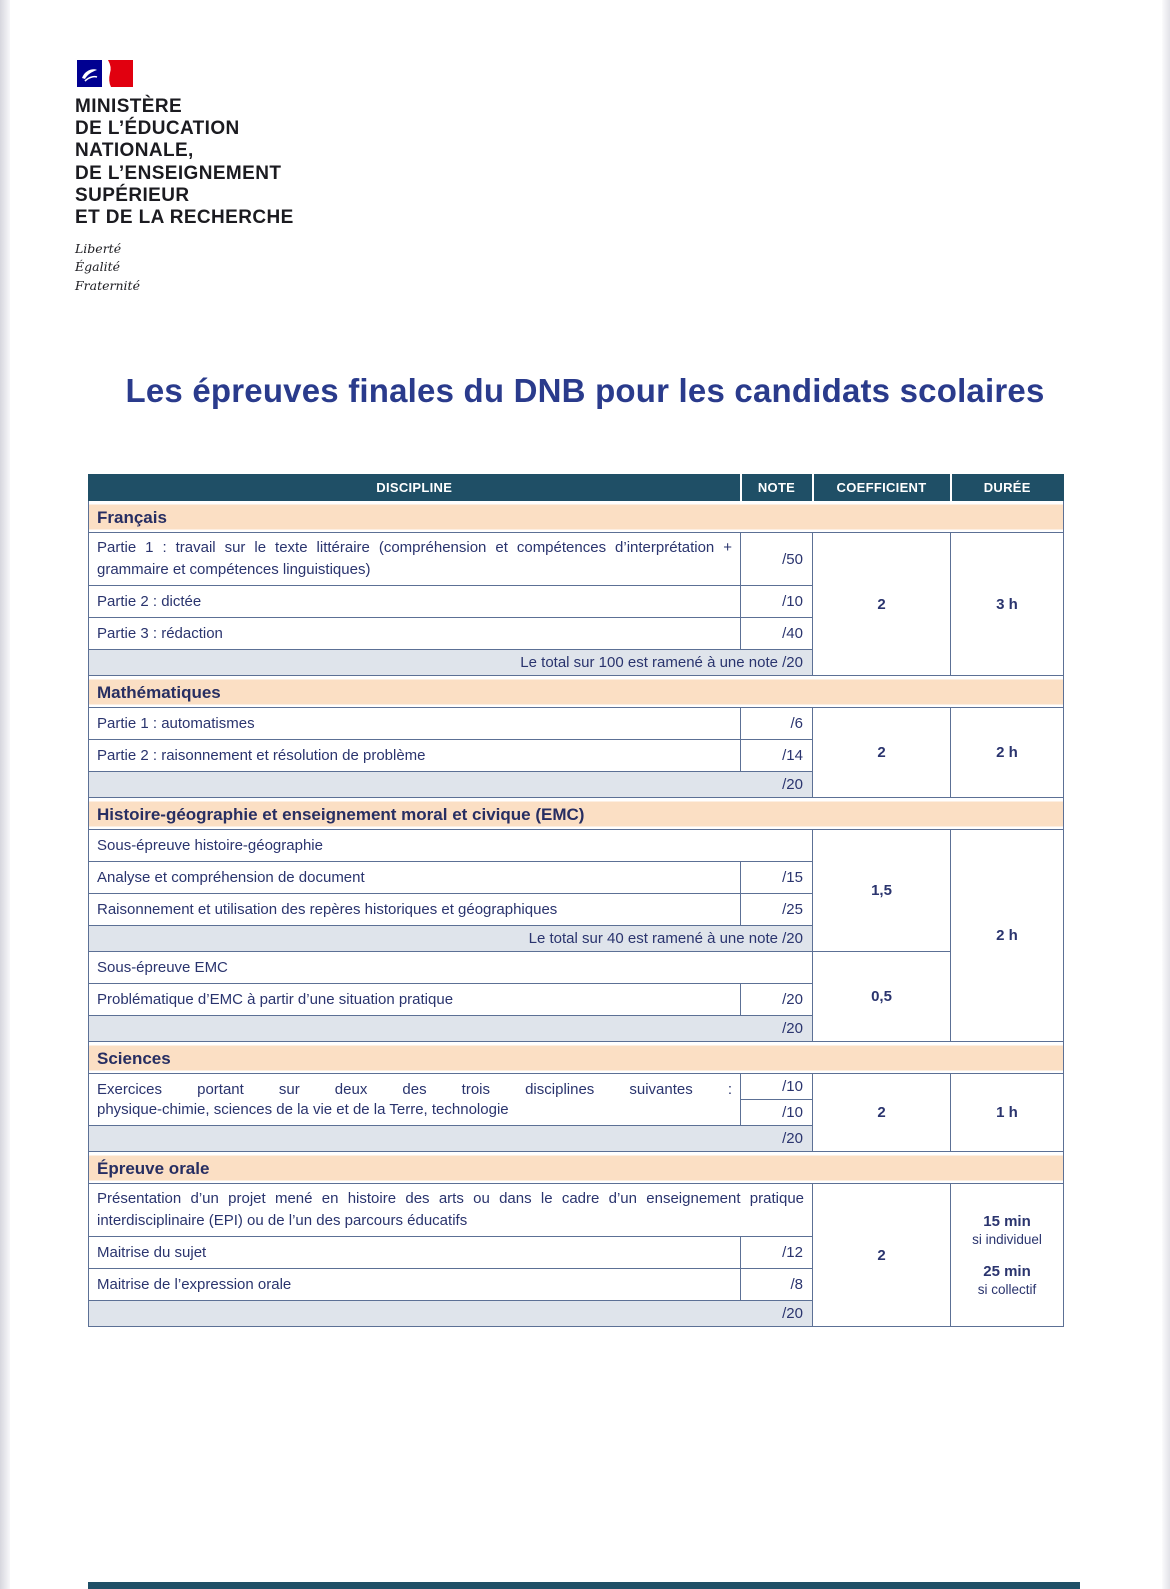 This screenshot has height=1589, width=1170. Describe the element at coordinates (776, 1252) in the screenshot. I see `note-cell: /12` at that location.